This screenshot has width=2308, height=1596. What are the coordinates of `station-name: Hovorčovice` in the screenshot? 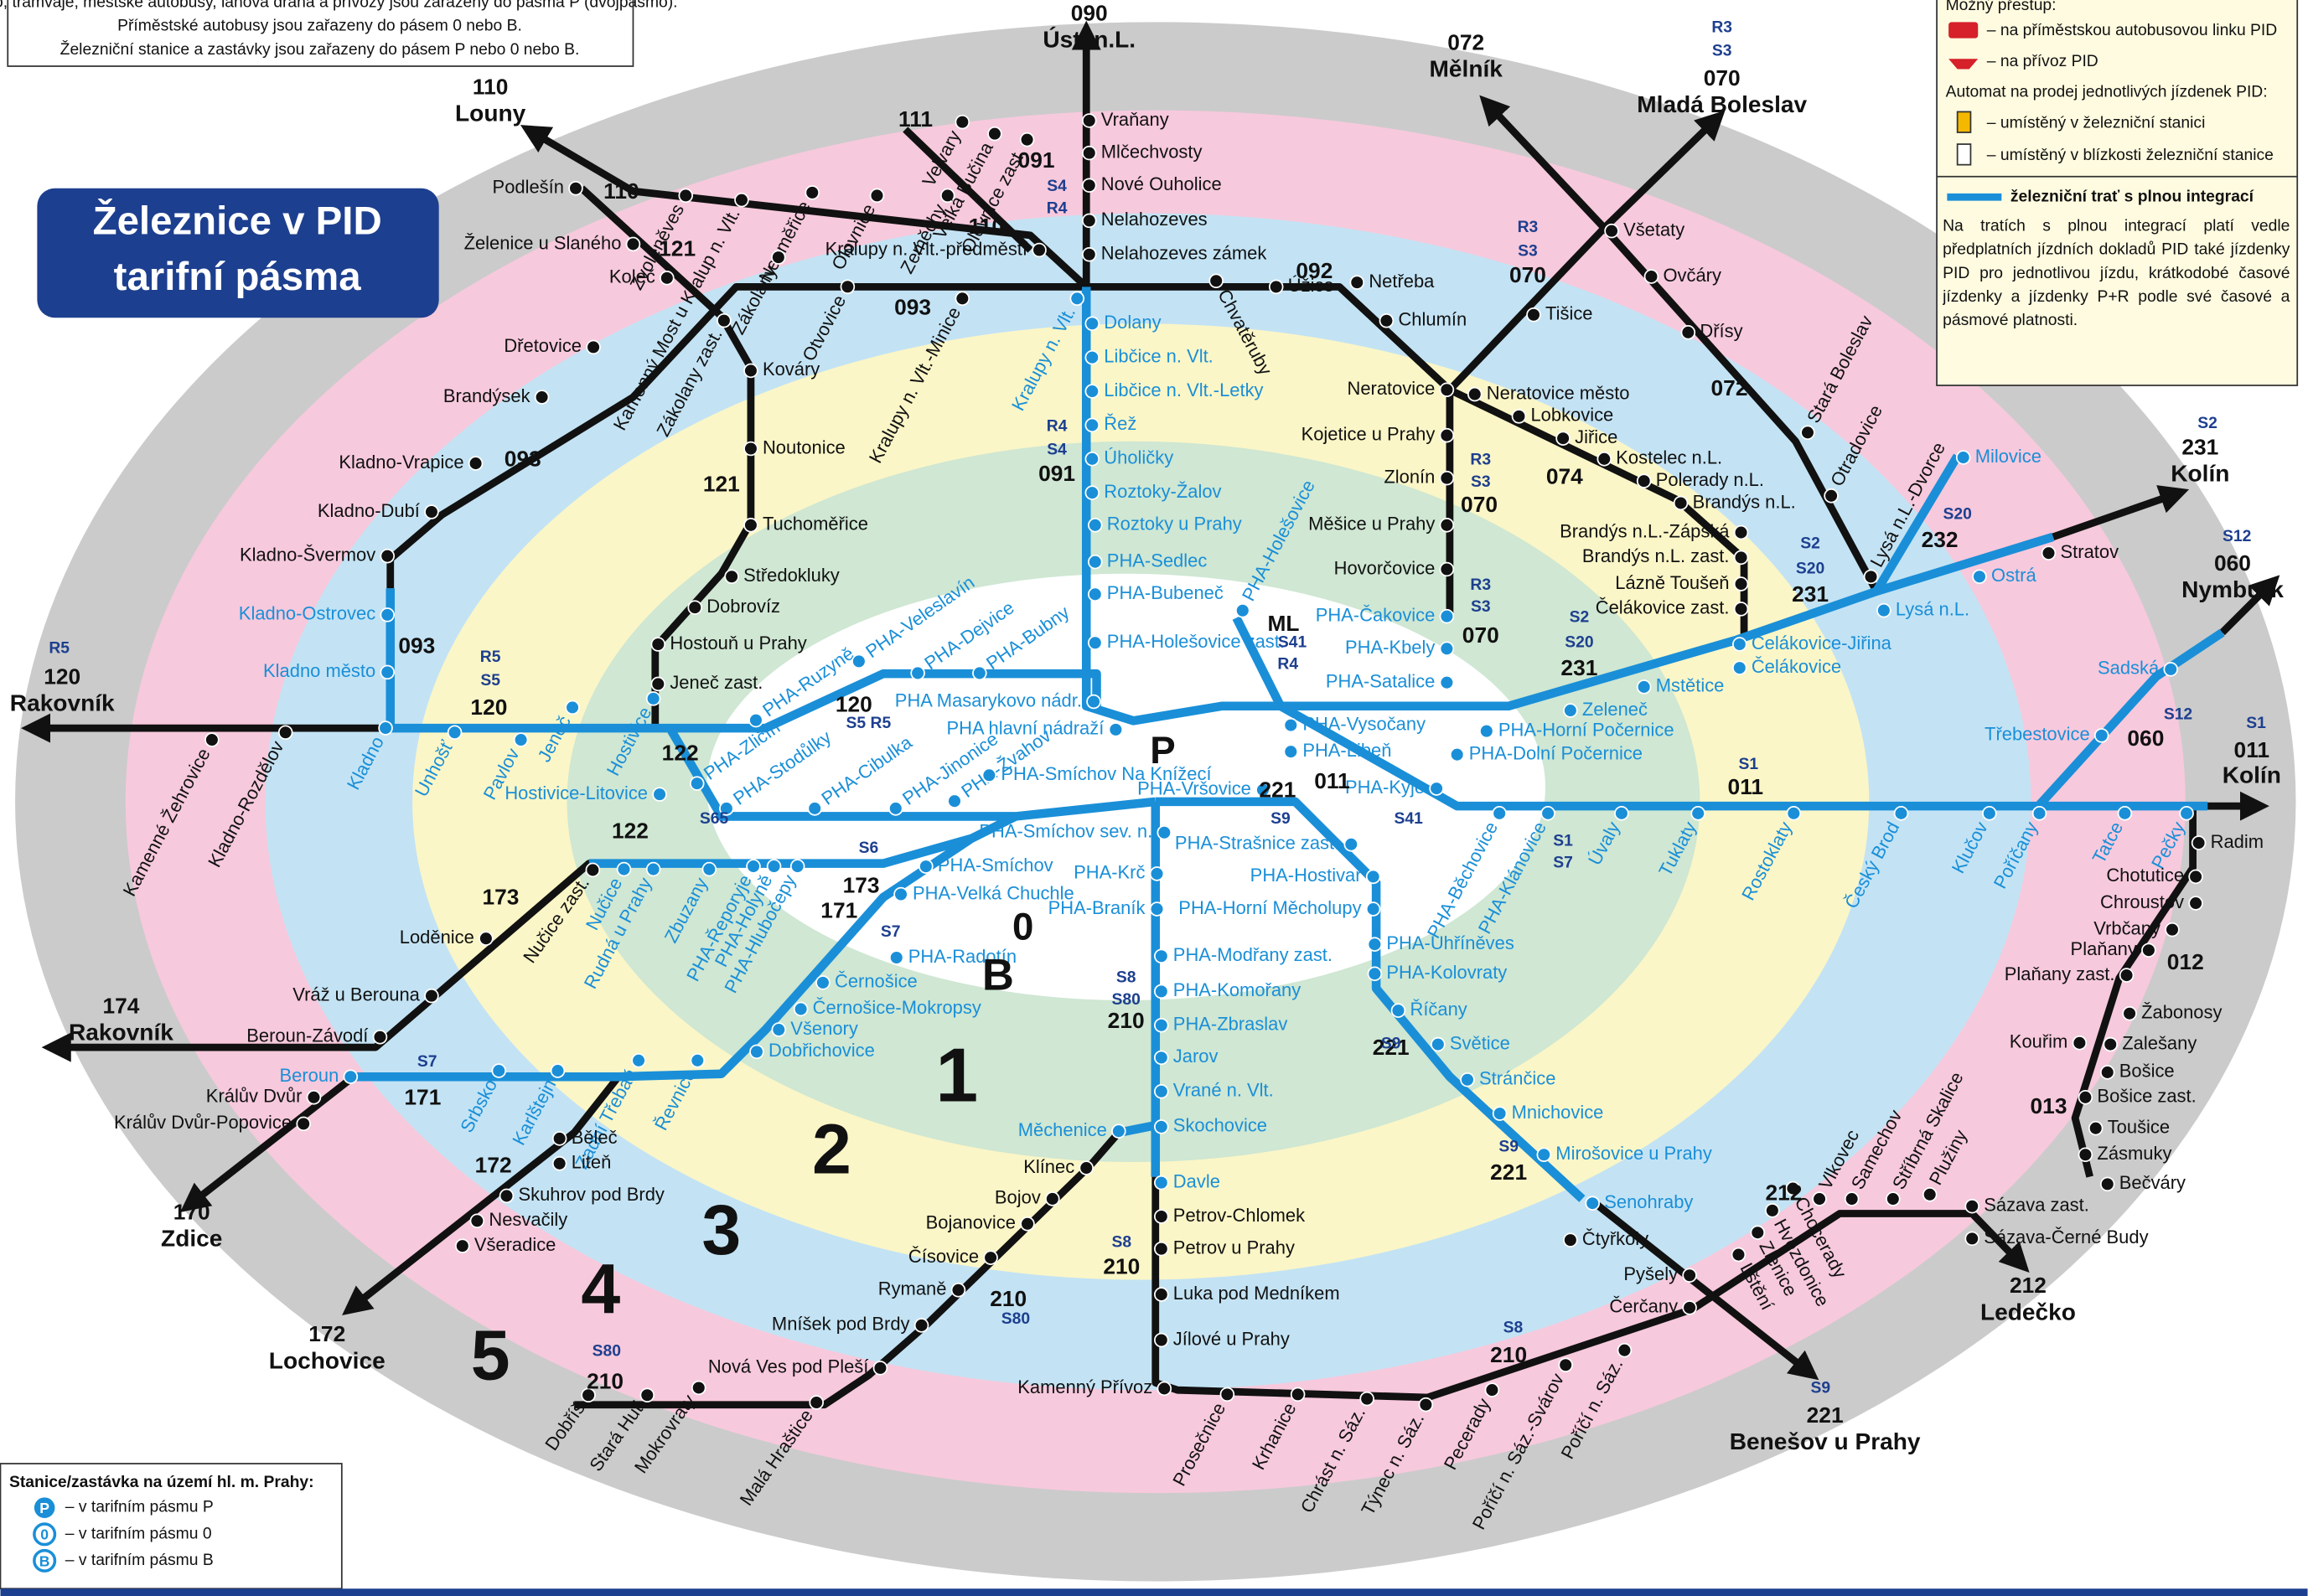 It's located at (1385, 567).